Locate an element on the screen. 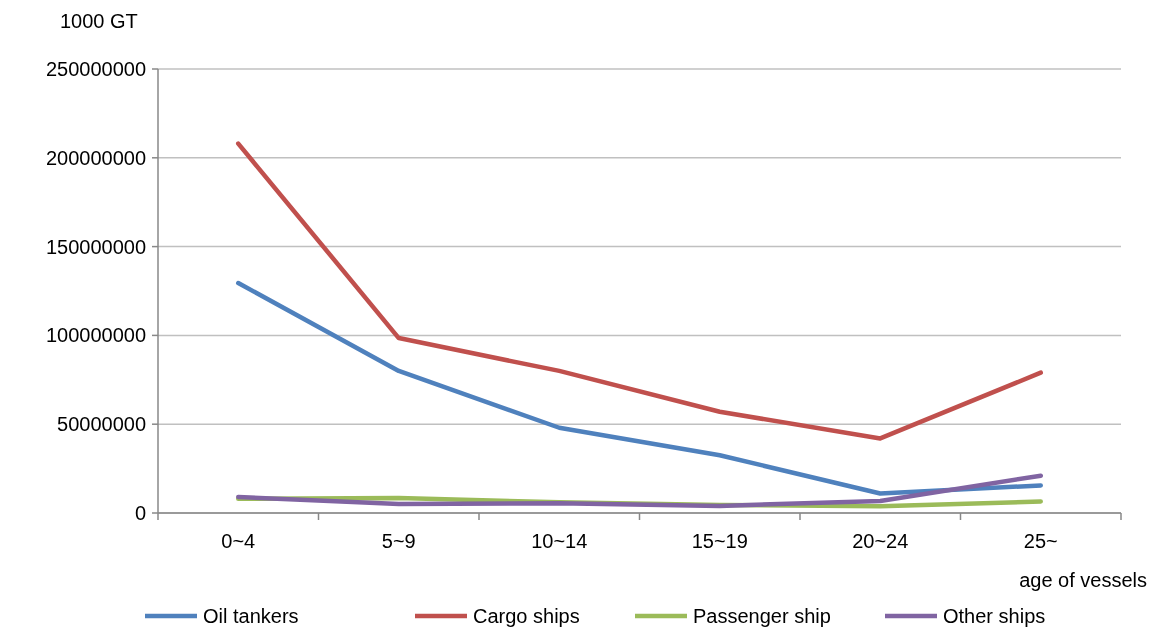 This screenshot has height=634, width=1159. x-tick-label: 0~4 is located at coordinates (238, 541).